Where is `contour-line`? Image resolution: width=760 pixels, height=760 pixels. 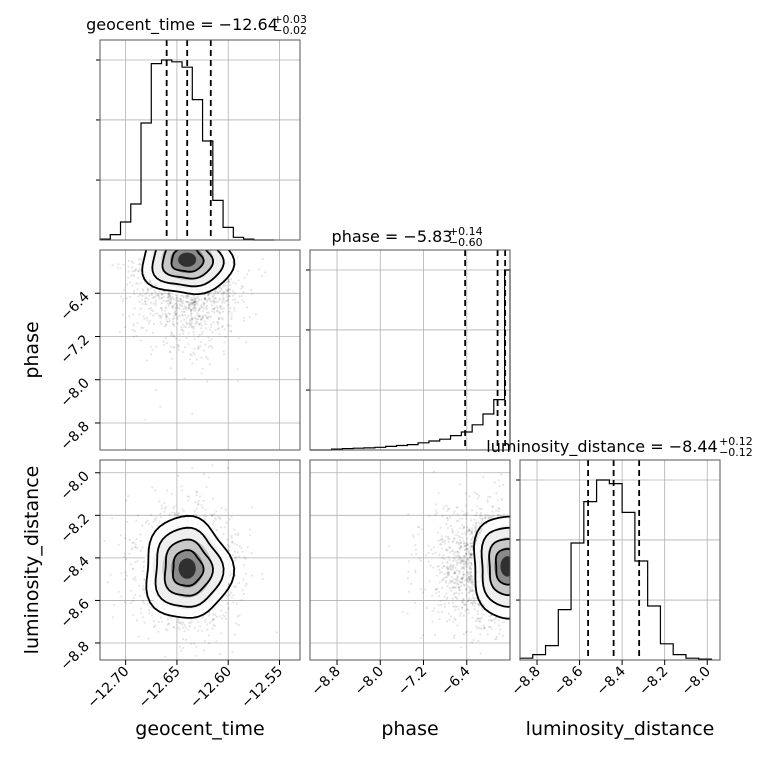 contour-line is located at coordinates (502, 567).